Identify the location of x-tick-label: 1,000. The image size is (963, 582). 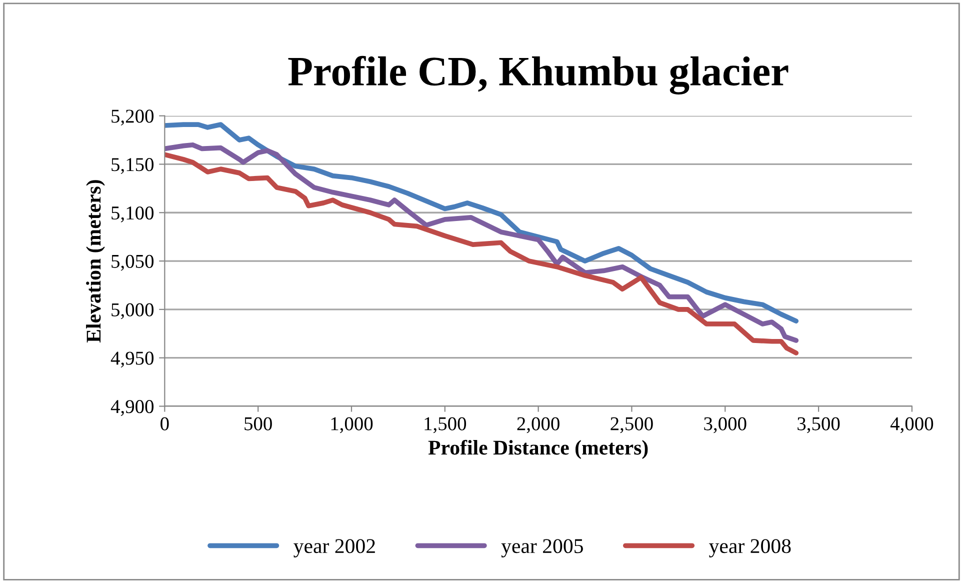
(352, 425).